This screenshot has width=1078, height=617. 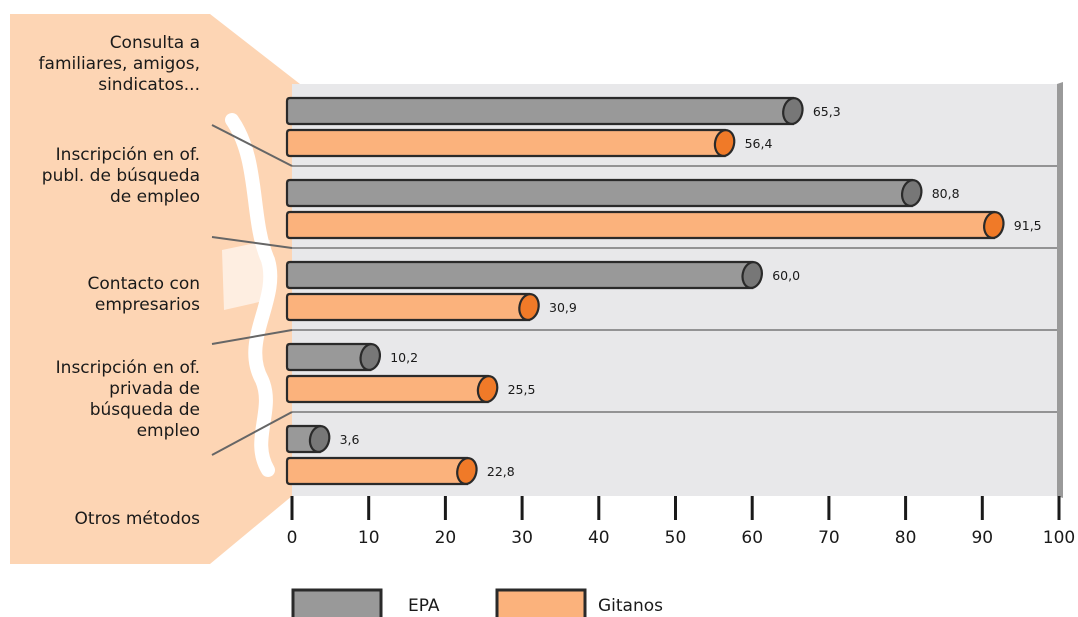 I want to click on value-label: 56,4, so click(x=759, y=143).